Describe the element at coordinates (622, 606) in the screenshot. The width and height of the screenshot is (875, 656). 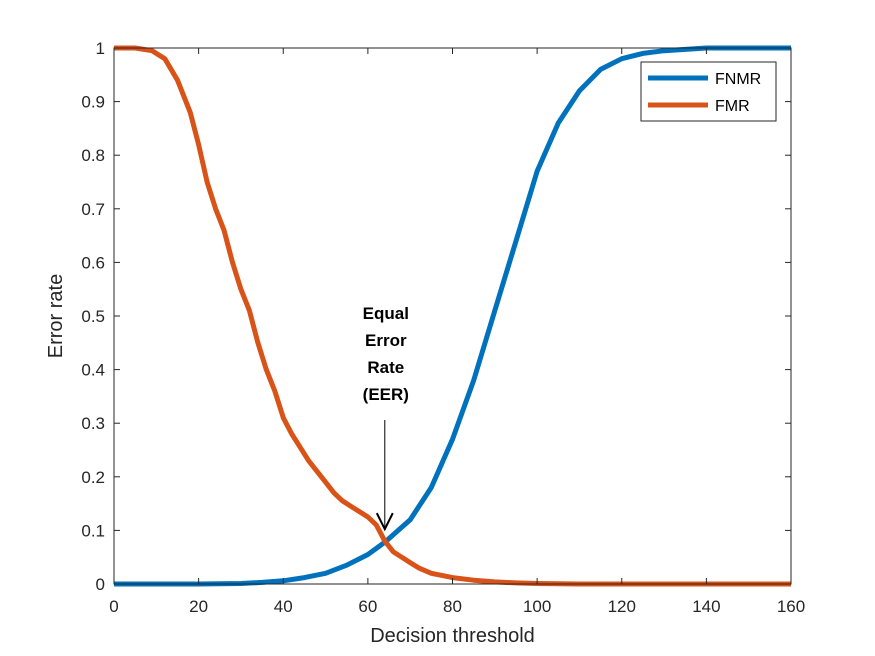
I see `x-tick-label: 120` at that location.